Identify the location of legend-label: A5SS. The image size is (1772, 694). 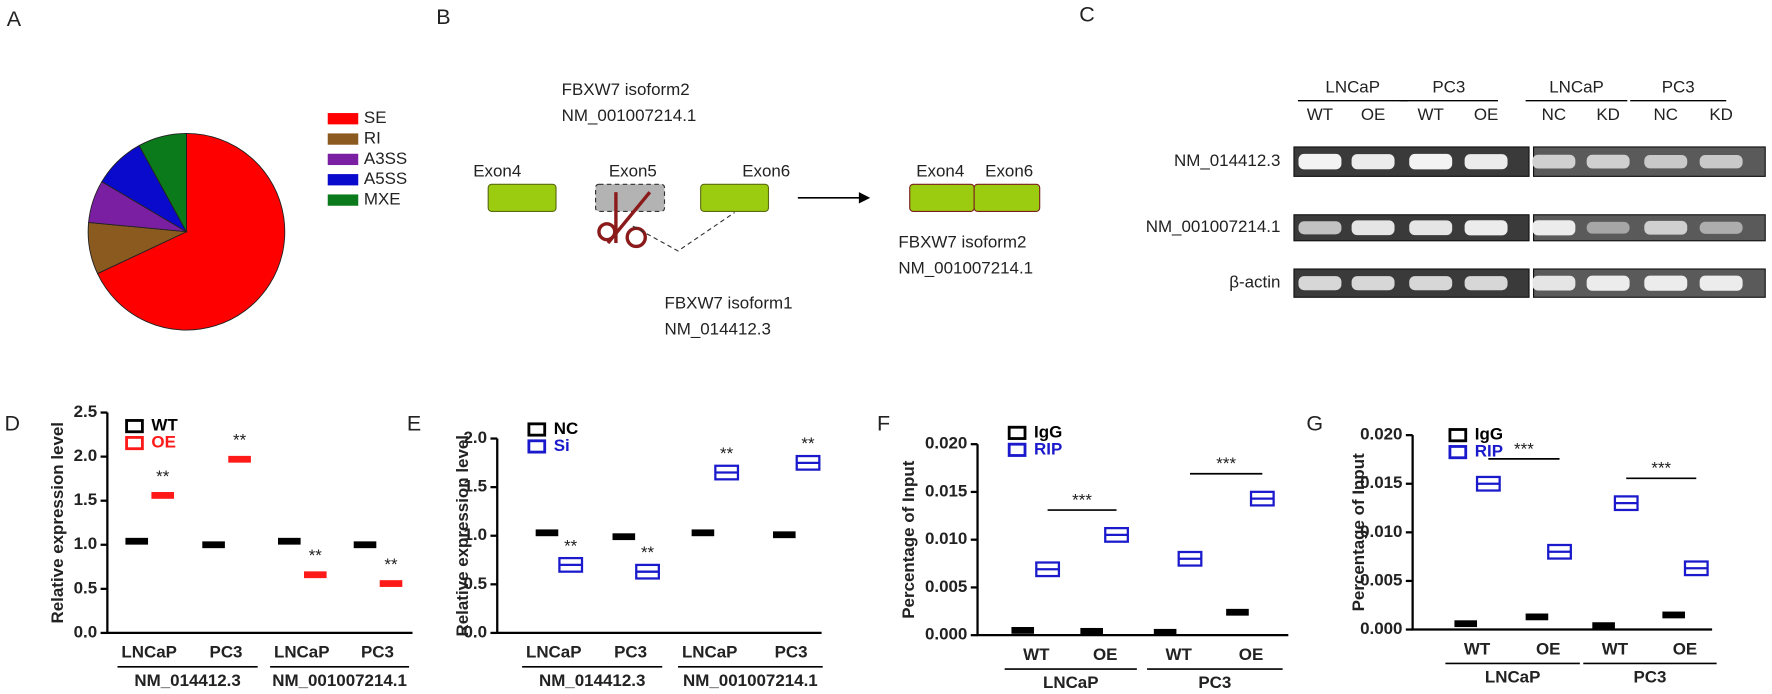
(385, 178).